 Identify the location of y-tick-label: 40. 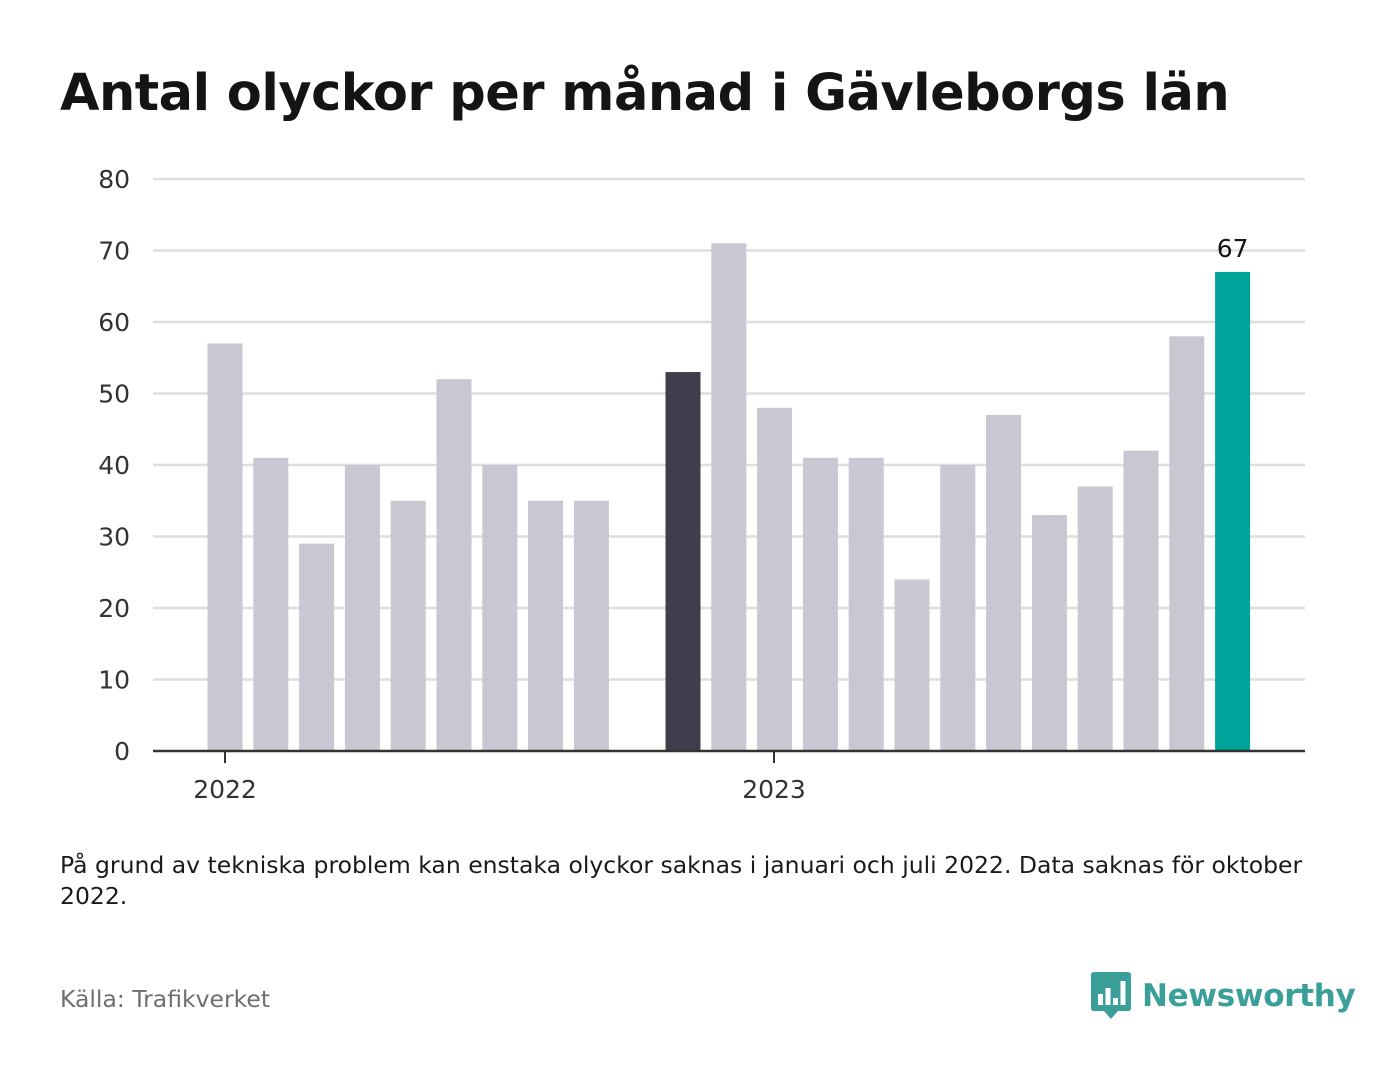
(114, 465).